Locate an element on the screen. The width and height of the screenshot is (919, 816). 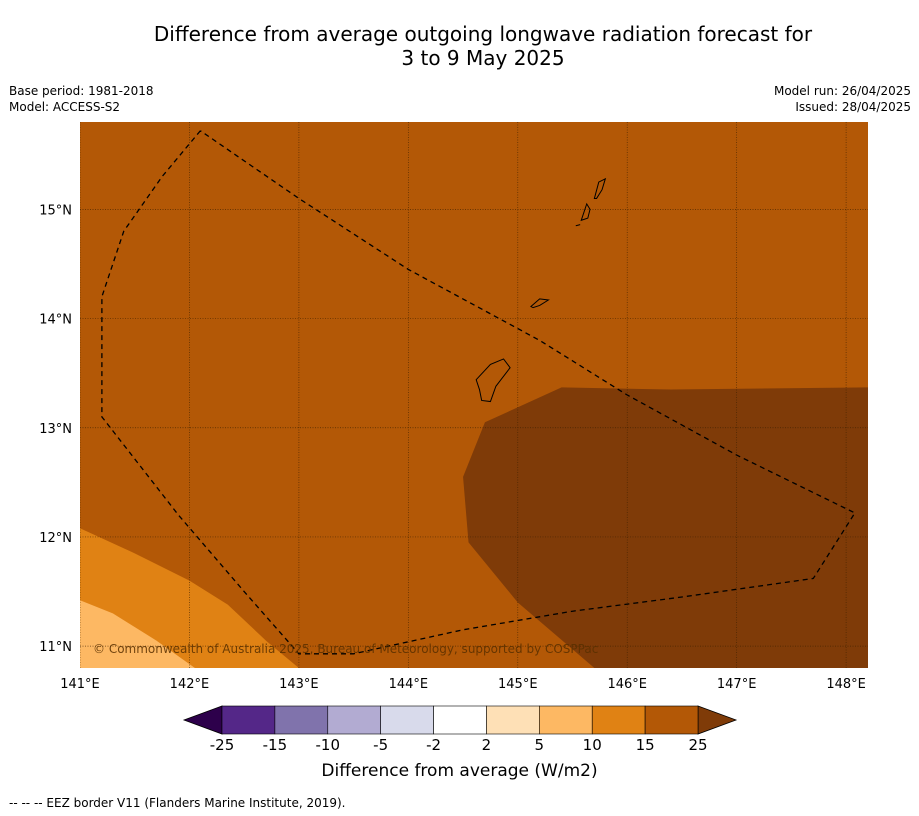
lon-tick-label: 147°E is located at coordinates (737, 684).